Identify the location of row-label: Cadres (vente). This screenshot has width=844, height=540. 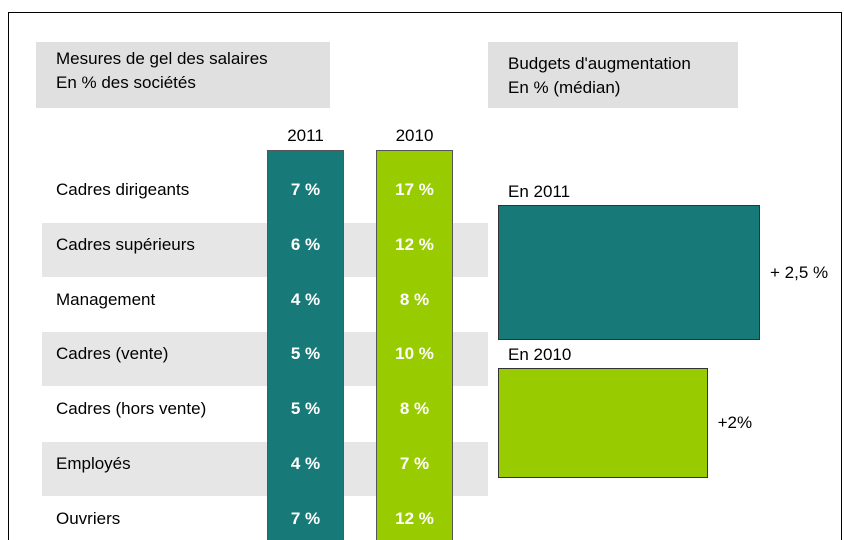
(112, 354).